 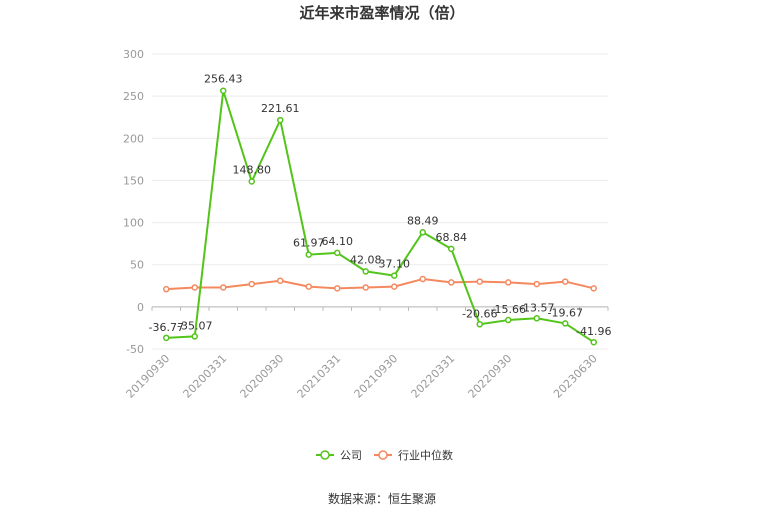 I want to click on y-tick-label: 200, so click(x=133, y=138).